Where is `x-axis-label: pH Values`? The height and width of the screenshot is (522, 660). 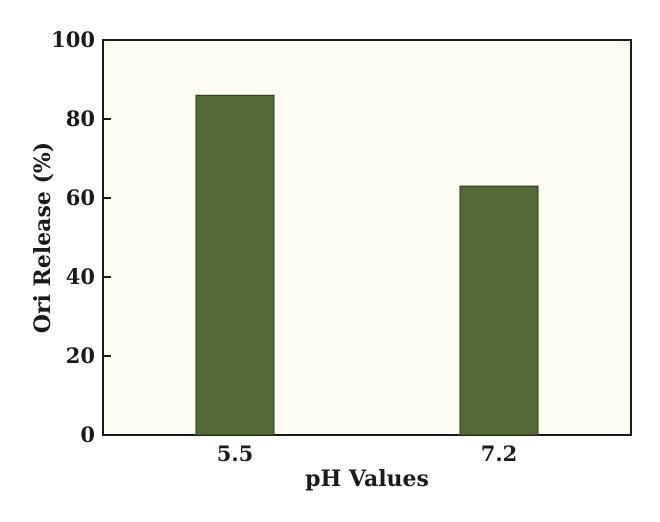 x-axis-label: pH Values is located at coordinates (367, 479).